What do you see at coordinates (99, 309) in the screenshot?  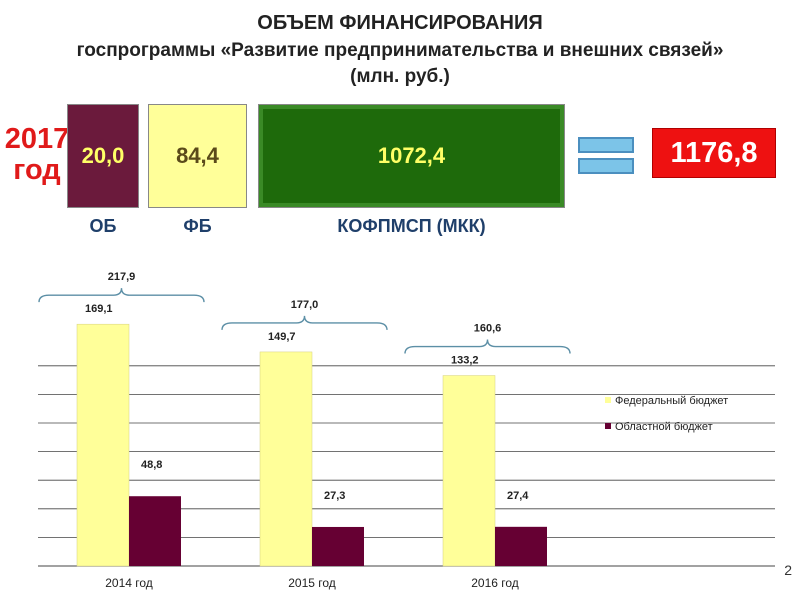 I see `federal-data-label: 169,1` at bounding box center [99, 309].